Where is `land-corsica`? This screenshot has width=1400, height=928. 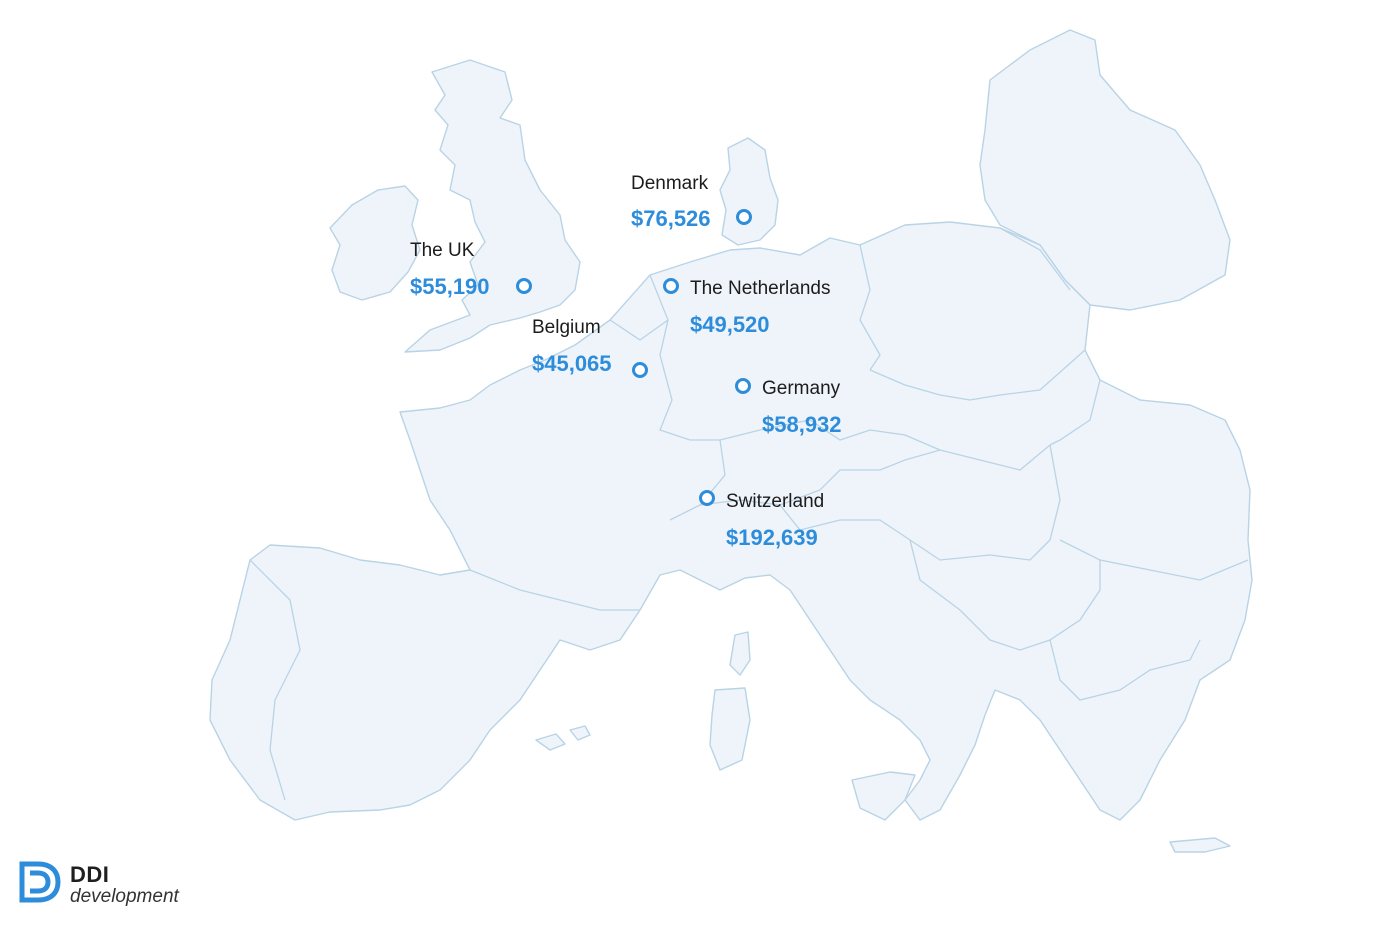 land-corsica is located at coordinates (740, 653).